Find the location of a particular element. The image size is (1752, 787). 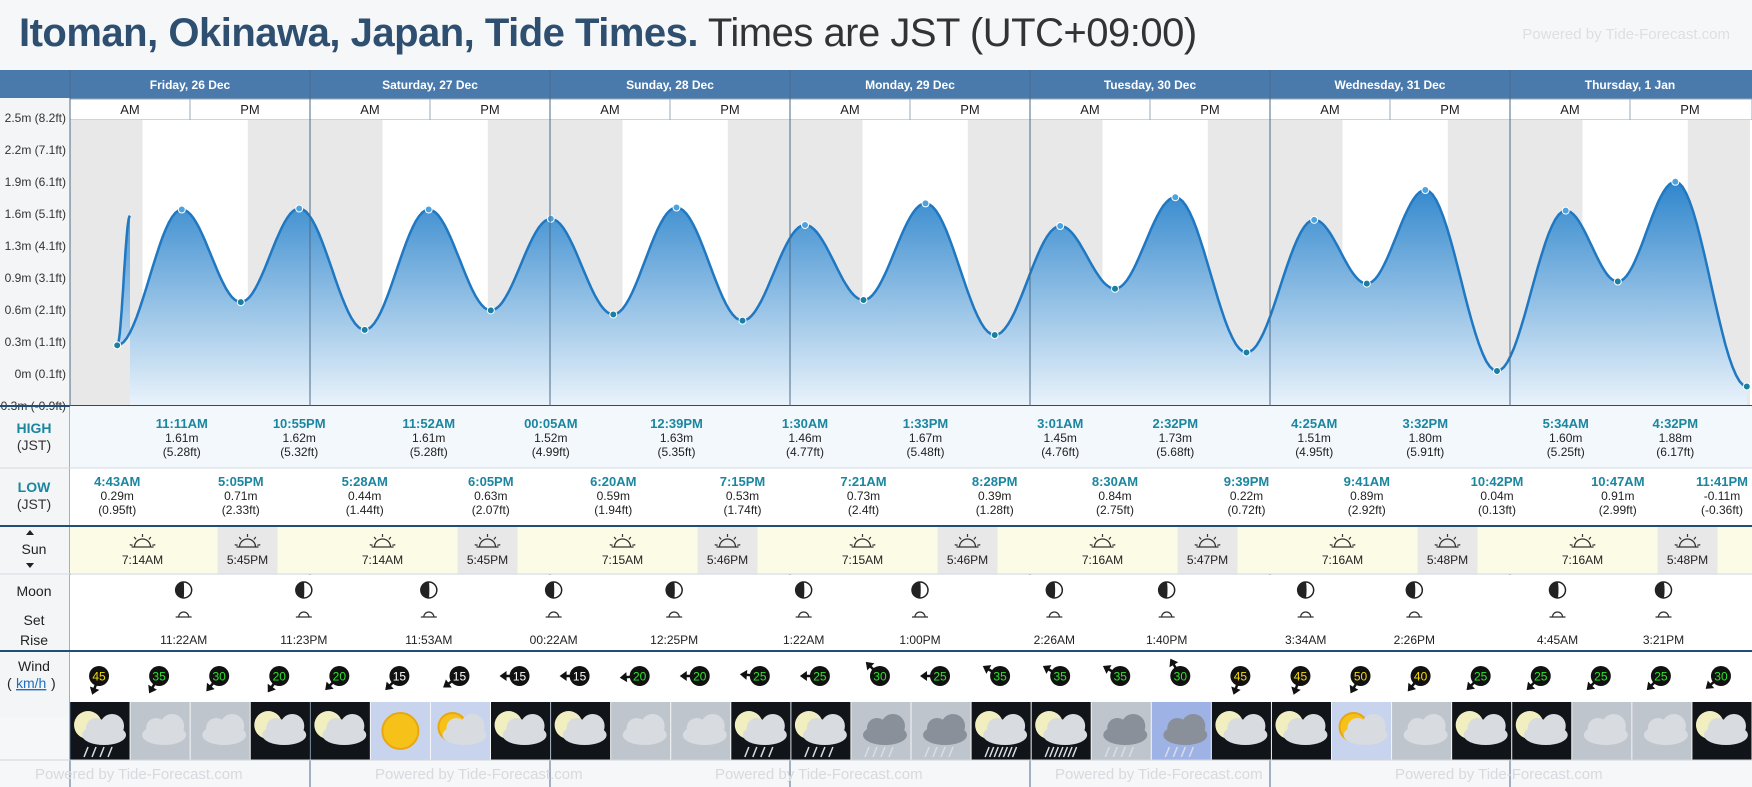

wind-speed: 15 is located at coordinates (520, 677).